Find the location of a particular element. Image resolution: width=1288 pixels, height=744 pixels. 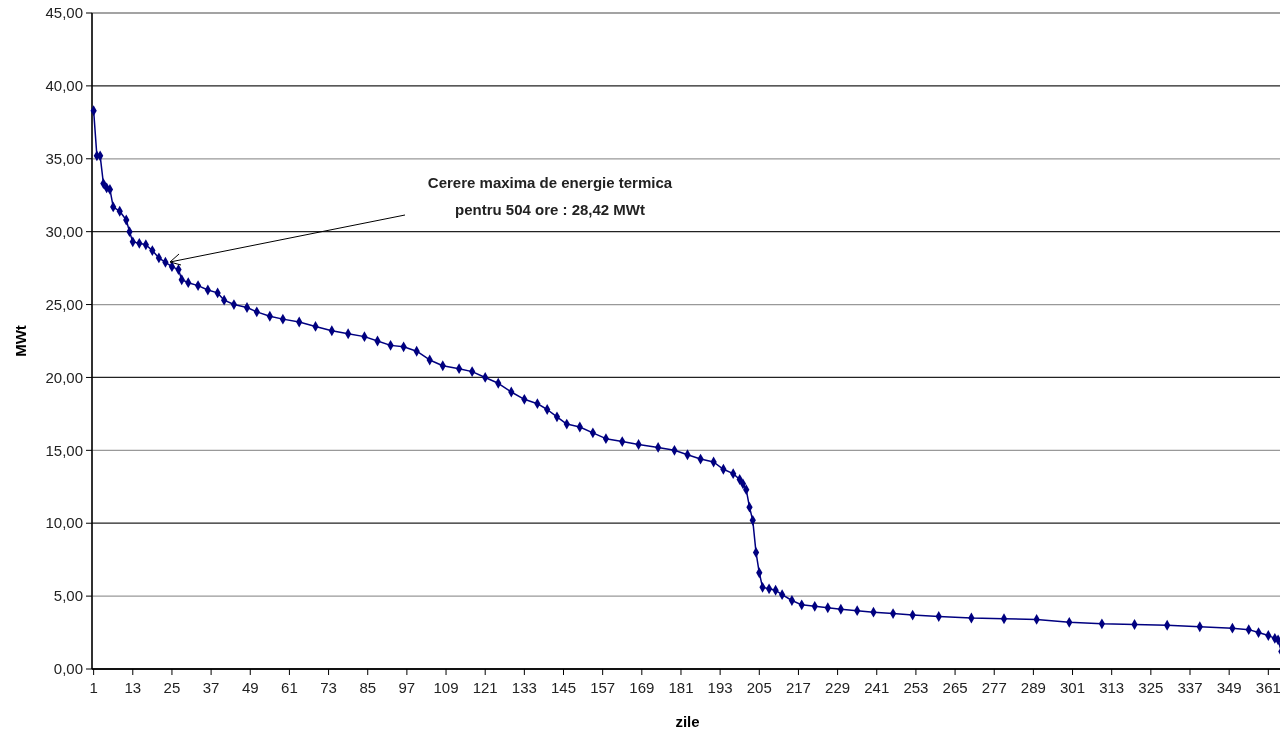

x-tick-label: 349 is located at coordinates (1229, 687).